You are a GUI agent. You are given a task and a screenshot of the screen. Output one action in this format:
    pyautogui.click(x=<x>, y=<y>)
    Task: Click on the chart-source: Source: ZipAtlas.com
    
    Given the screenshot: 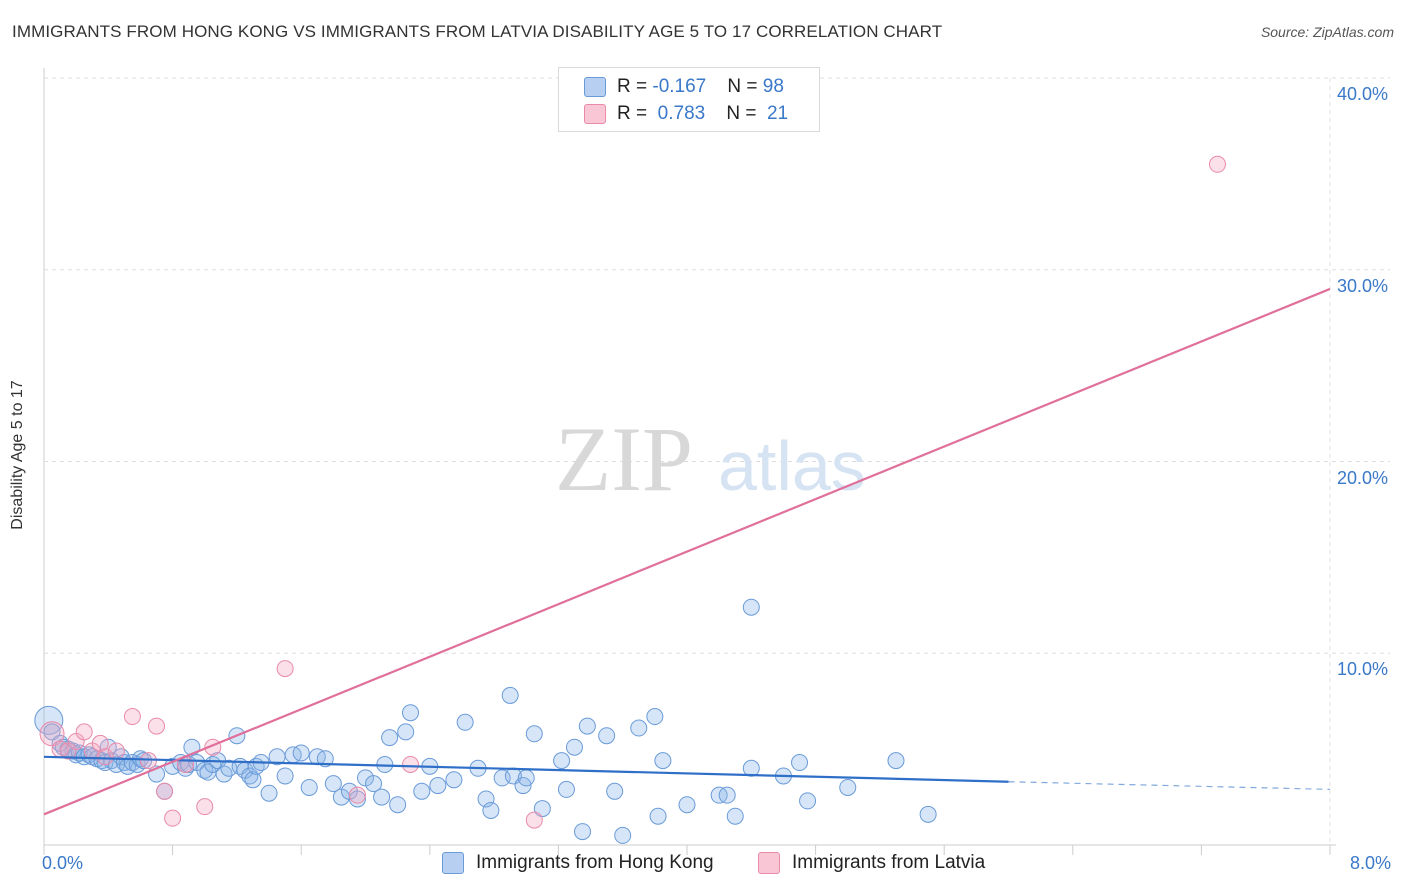 What is the action you would take?
    pyautogui.click(x=1327, y=32)
    